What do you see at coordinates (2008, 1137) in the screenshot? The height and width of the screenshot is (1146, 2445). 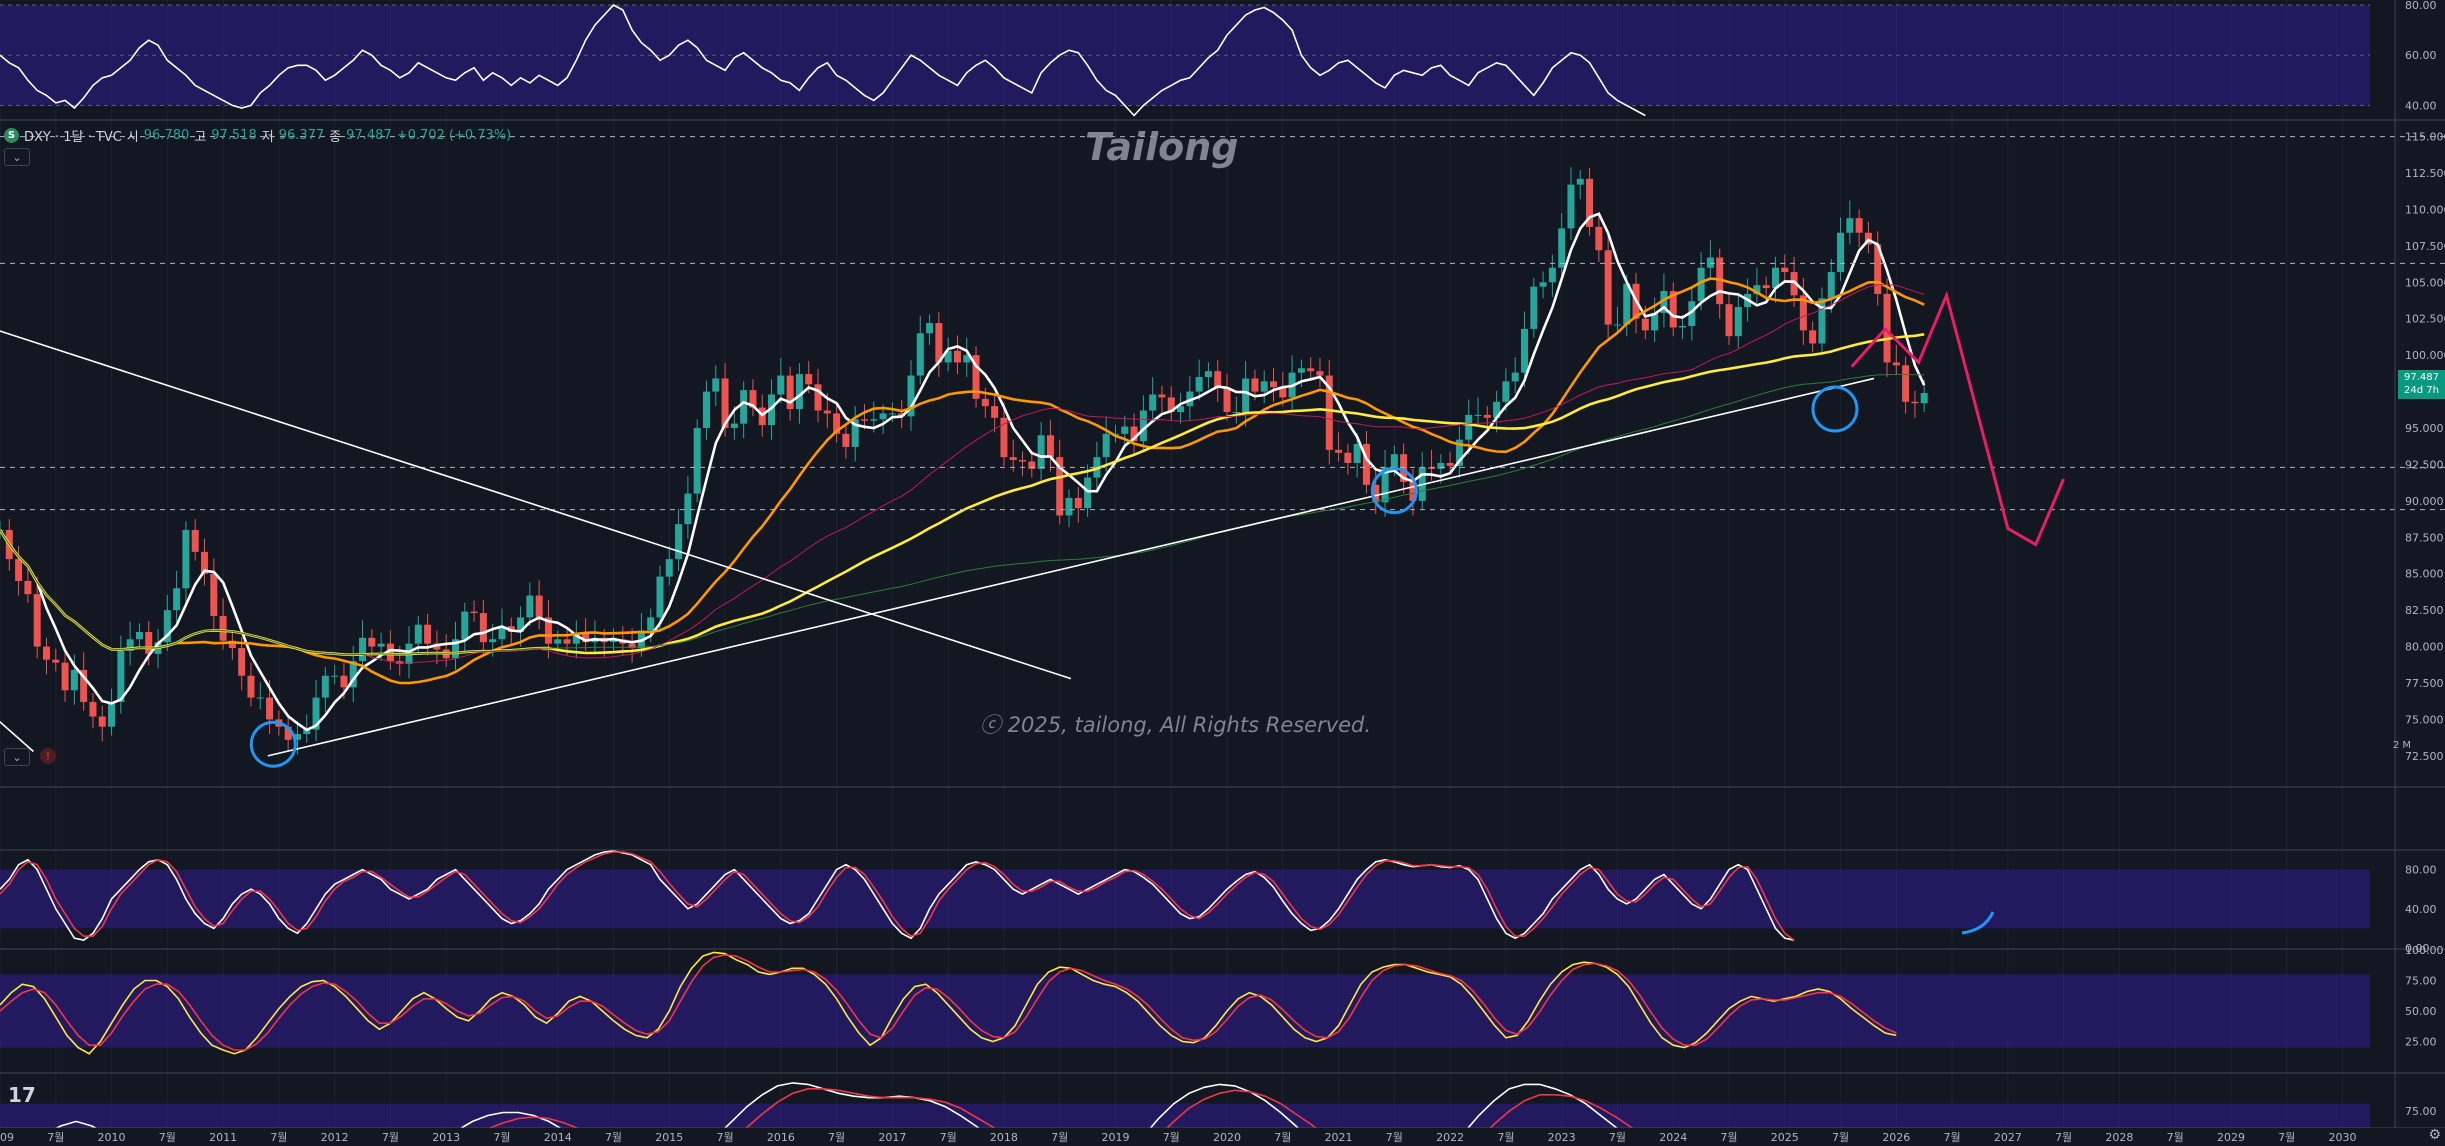 I see `x-tick-label: 2027` at bounding box center [2008, 1137].